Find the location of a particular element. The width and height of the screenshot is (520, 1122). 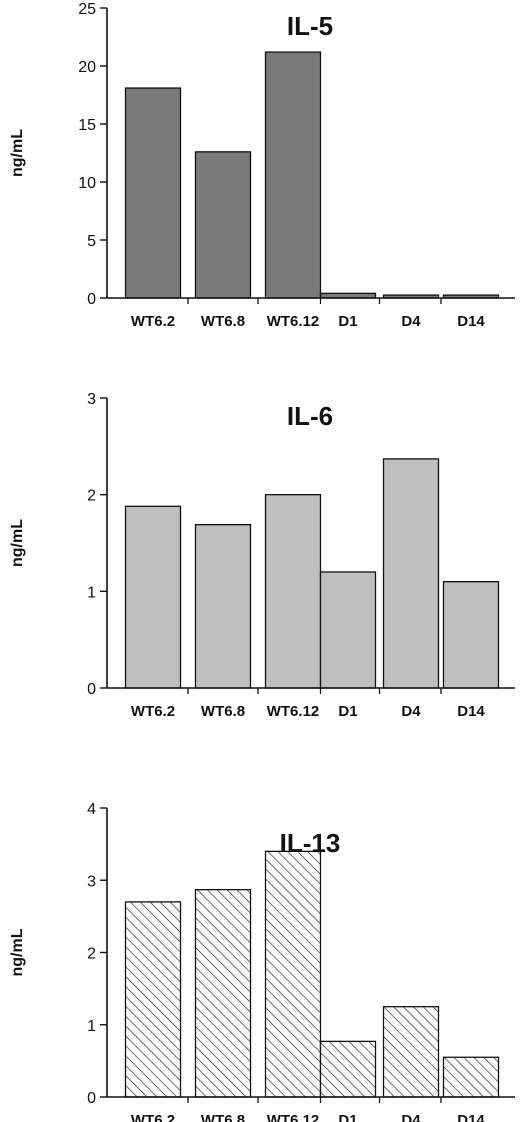

chart-title: IL-5 is located at coordinates (310, 26).